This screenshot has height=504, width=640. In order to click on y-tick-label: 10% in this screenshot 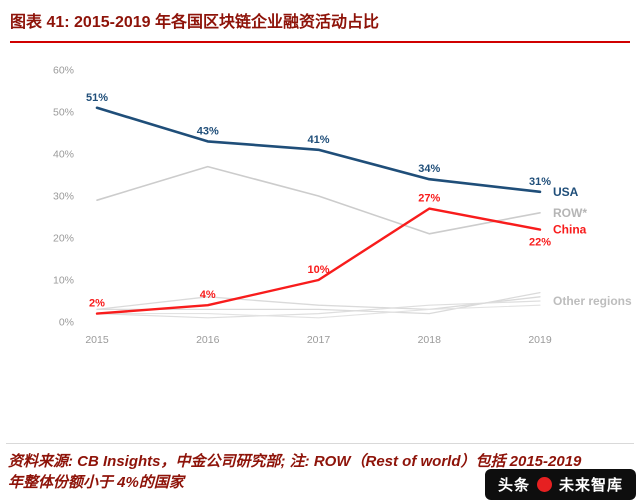, I will do `click(63, 281)`.